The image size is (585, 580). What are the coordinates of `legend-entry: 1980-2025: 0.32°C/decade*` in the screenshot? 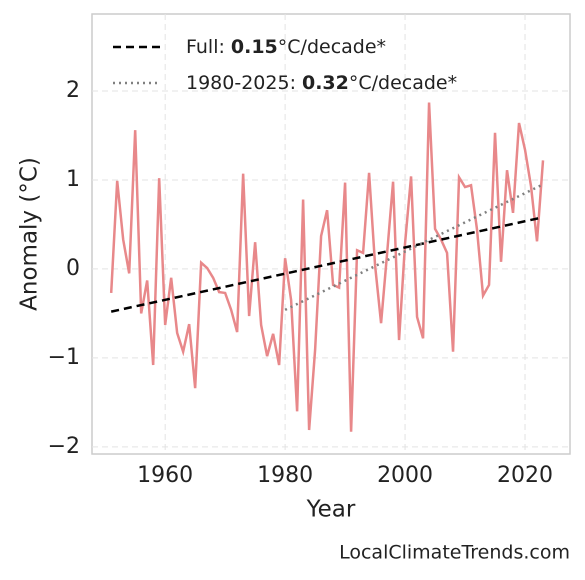 It's located at (321, 83).